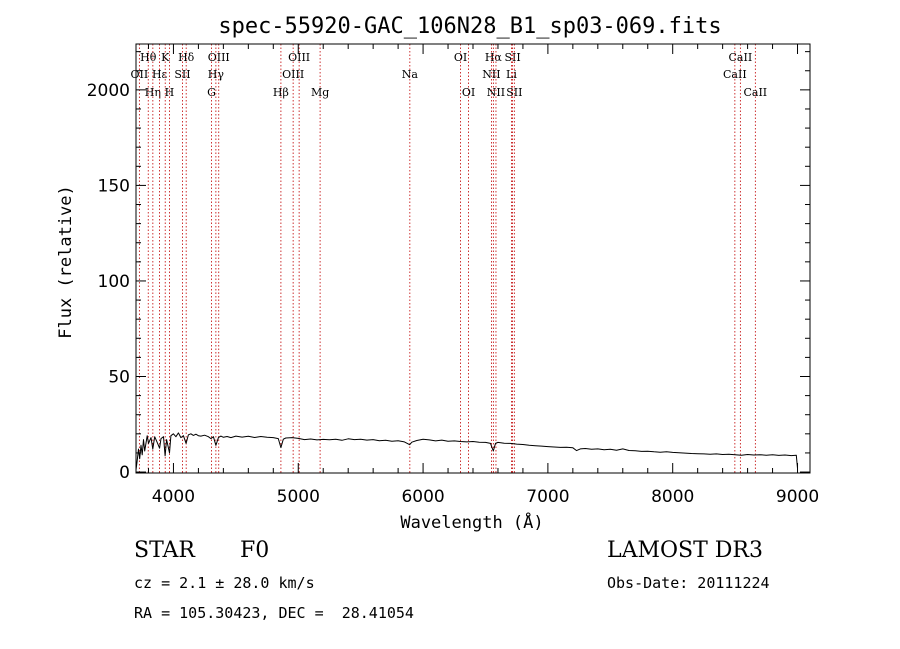 The width and height of the screenshot is (900, 649). Describe the element at coordinates (469, 26) in the screenshot. I see `chart-title: spec-55920-GAC_106N28_B1_sp03-069.fits` at that location.